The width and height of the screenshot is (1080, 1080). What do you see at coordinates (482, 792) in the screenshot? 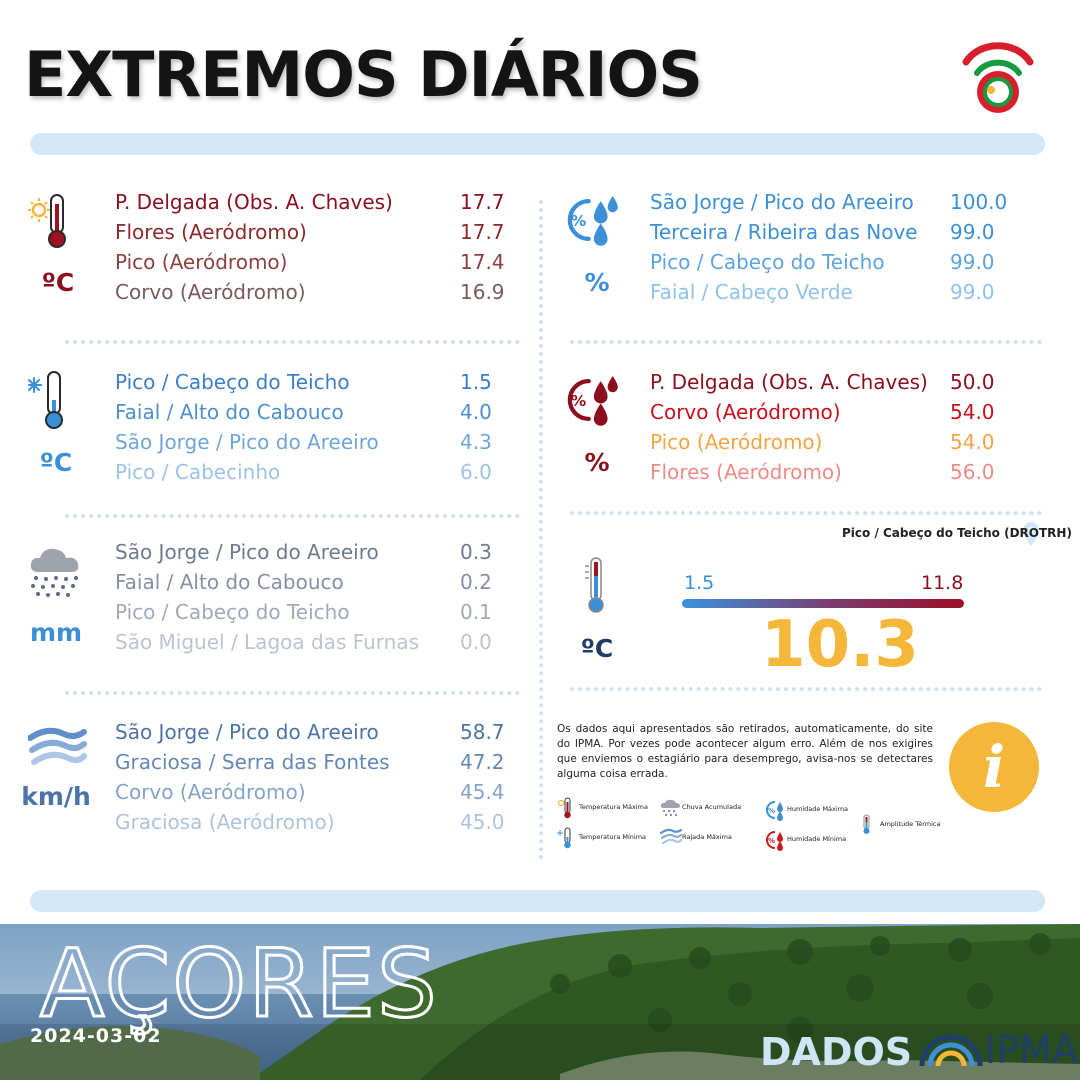
I see `station-value: 45.4` at bounding box center [482, 792].